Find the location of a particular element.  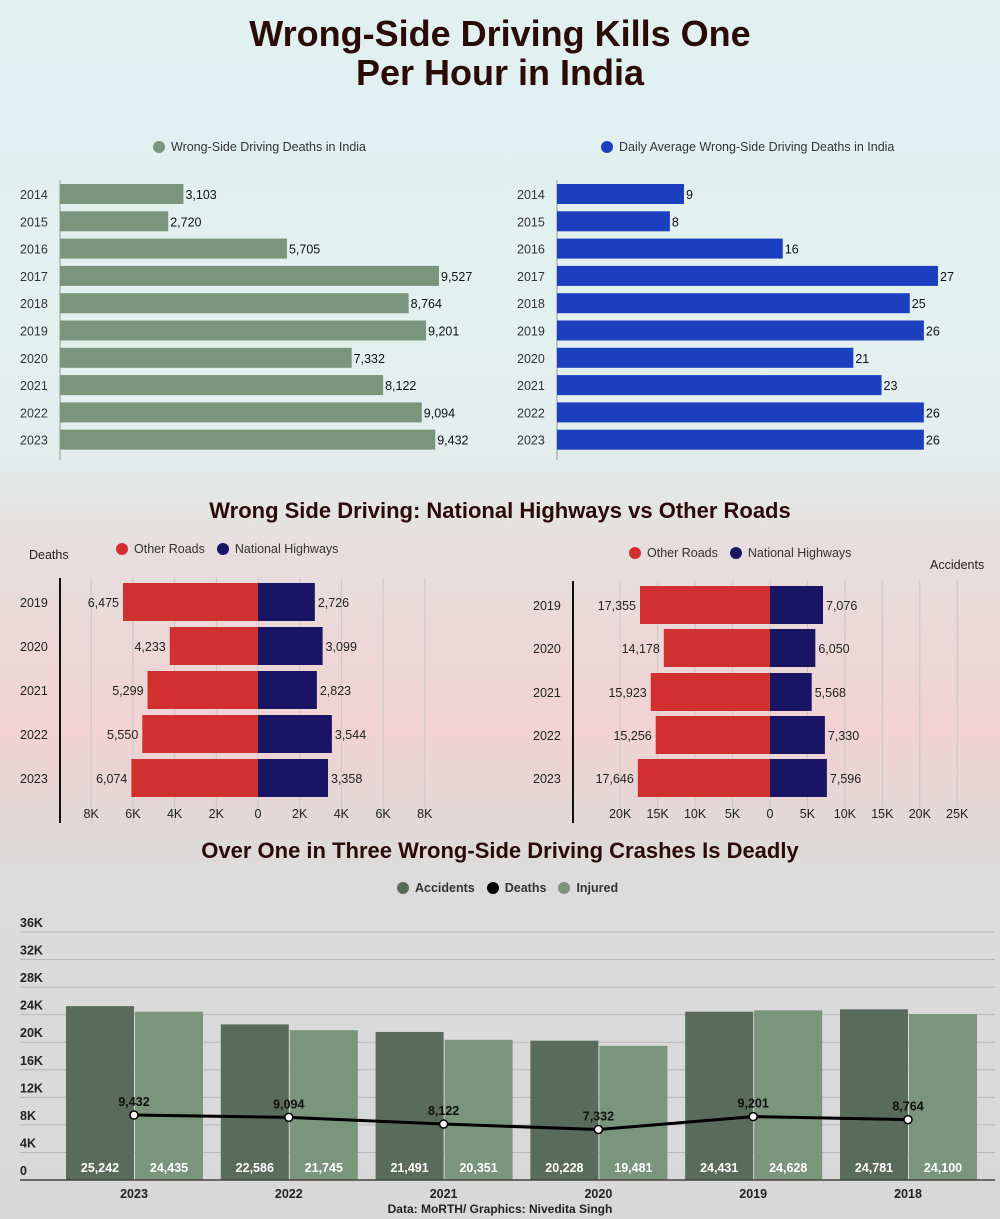

x-tick-label: 2020 is located at coordinates (598, 1194).